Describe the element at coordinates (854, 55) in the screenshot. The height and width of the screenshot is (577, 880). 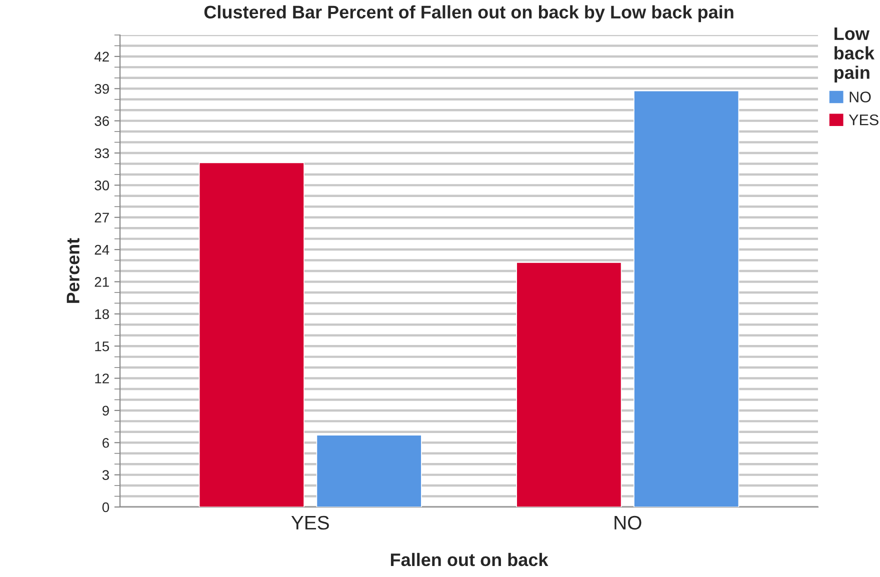
I see `legend-title: Low back pain` at that location.